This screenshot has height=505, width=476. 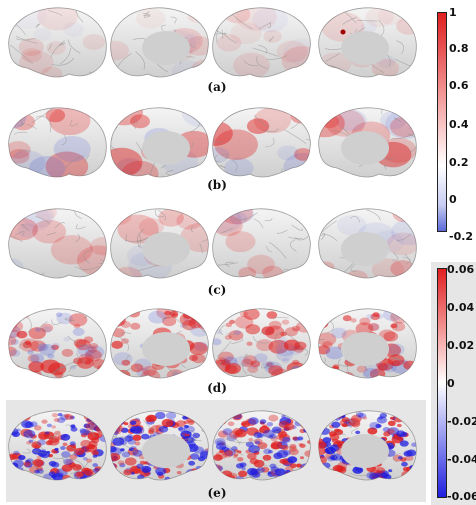 What do you see at coordinates (461, 496) in the screenshot?
I see `colorbar-bottom-tick: -0.06` at bounding box center [461, 496].